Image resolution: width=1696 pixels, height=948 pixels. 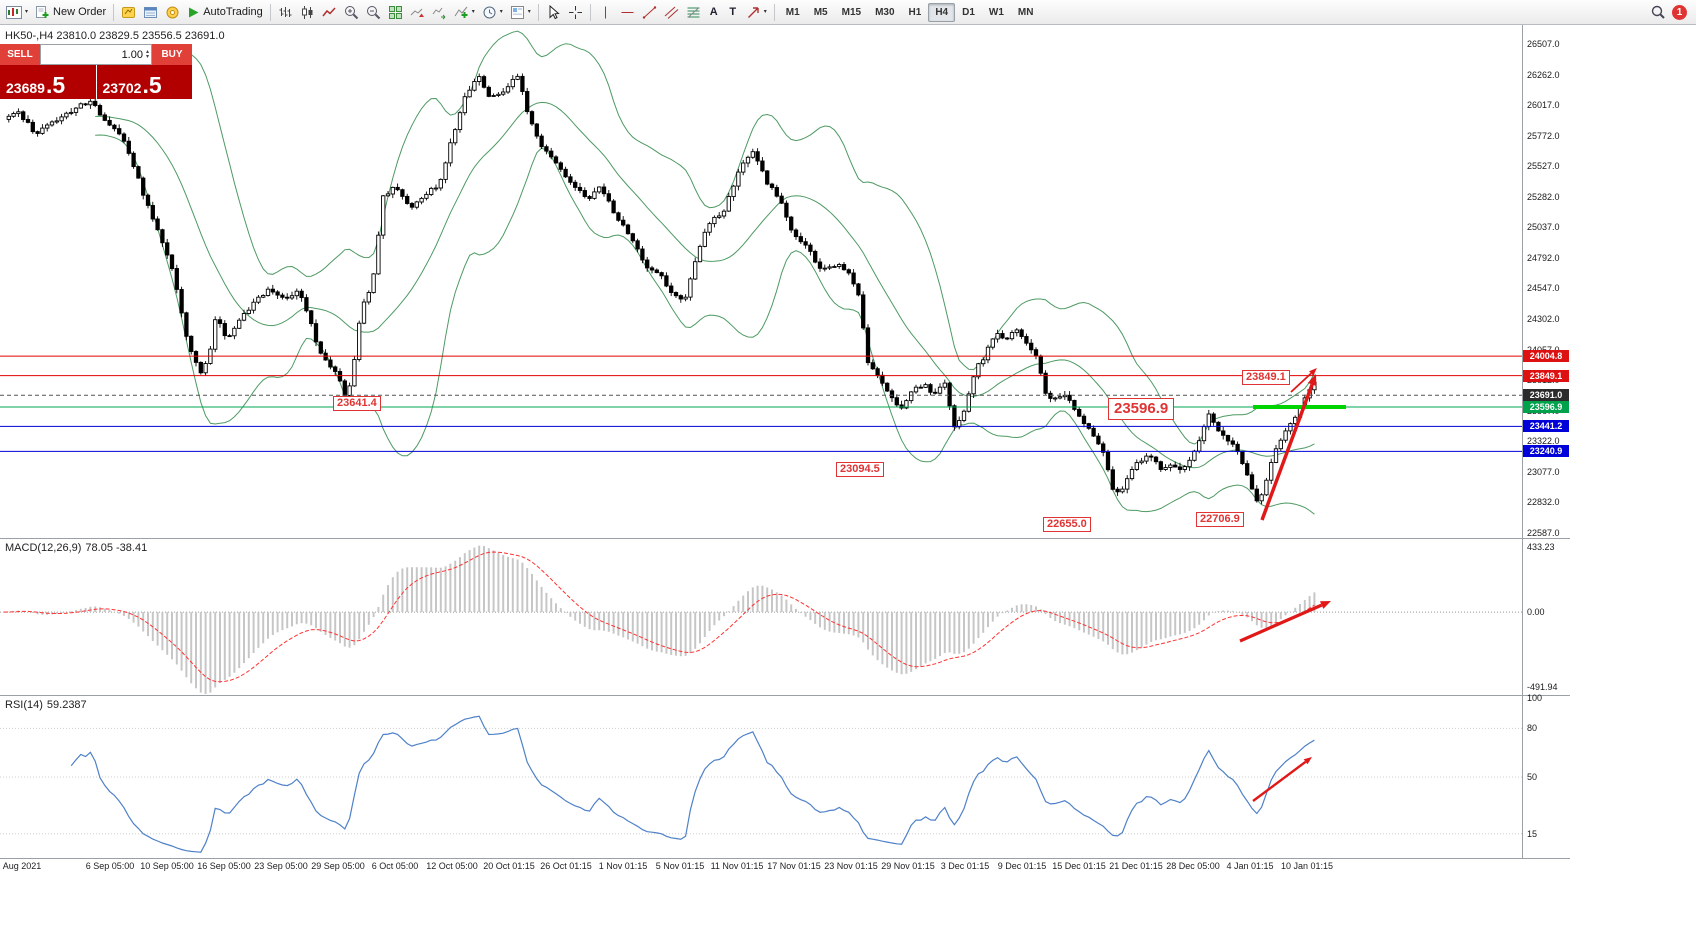 I want to click on price-axis-border, so click(x=1522, y=441).